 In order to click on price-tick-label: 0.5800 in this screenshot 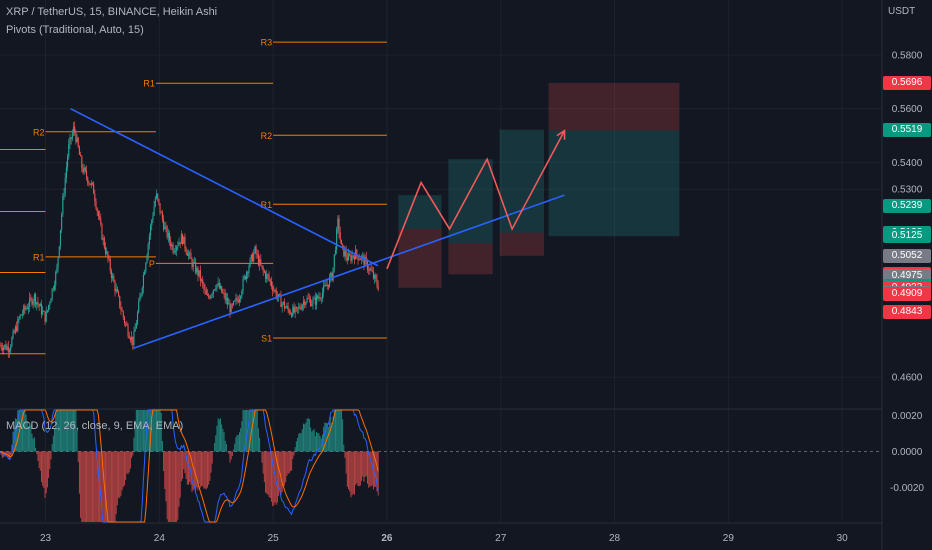, I will do `click(907, 56)`.